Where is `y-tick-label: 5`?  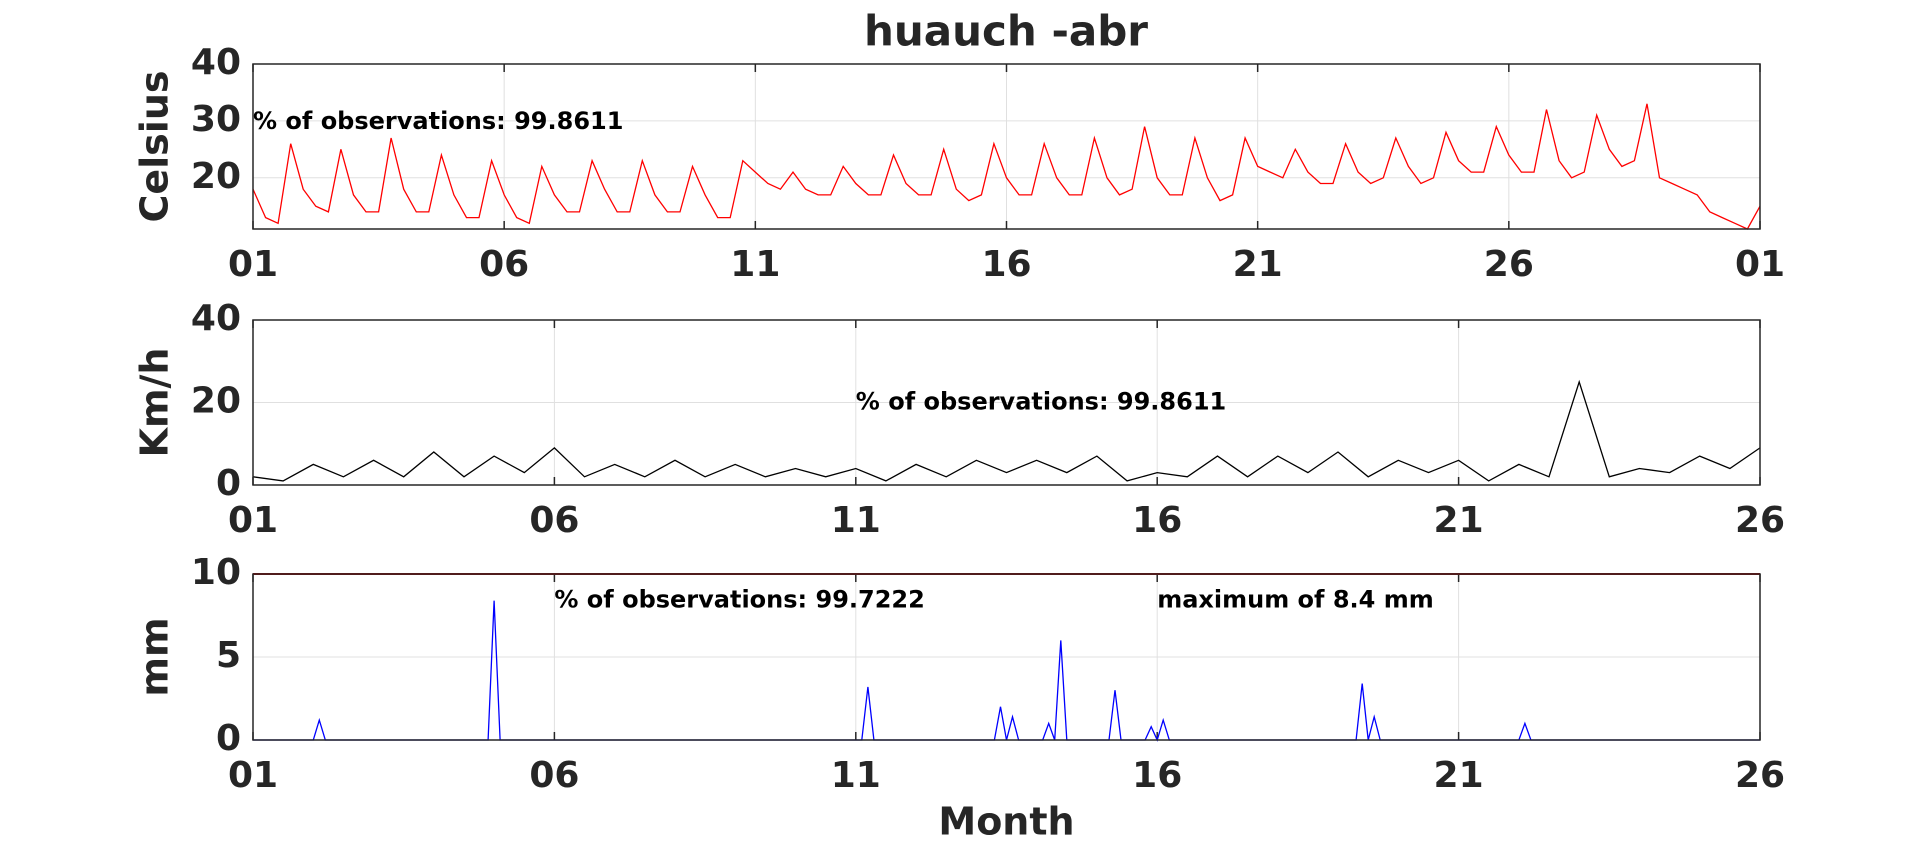 y-tick-label: 5 is located at coordinates (228, 655).